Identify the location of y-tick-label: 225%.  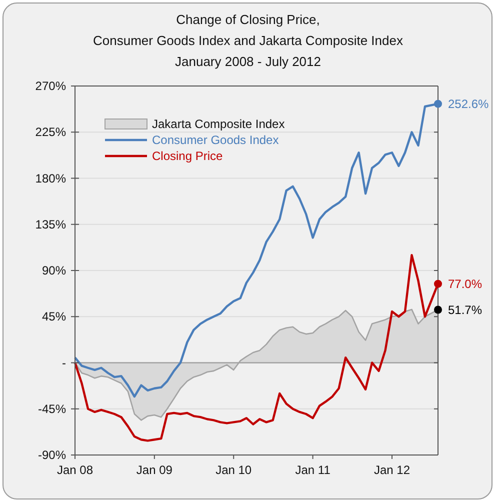
(50, 132).